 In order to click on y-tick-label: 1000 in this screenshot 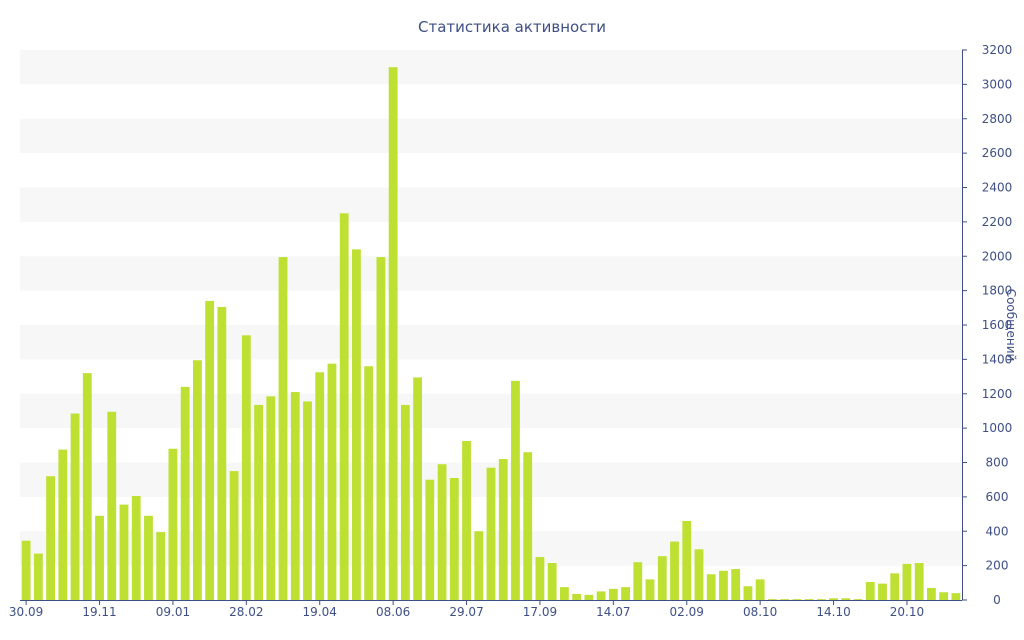, I will do `click(997, 428)`.